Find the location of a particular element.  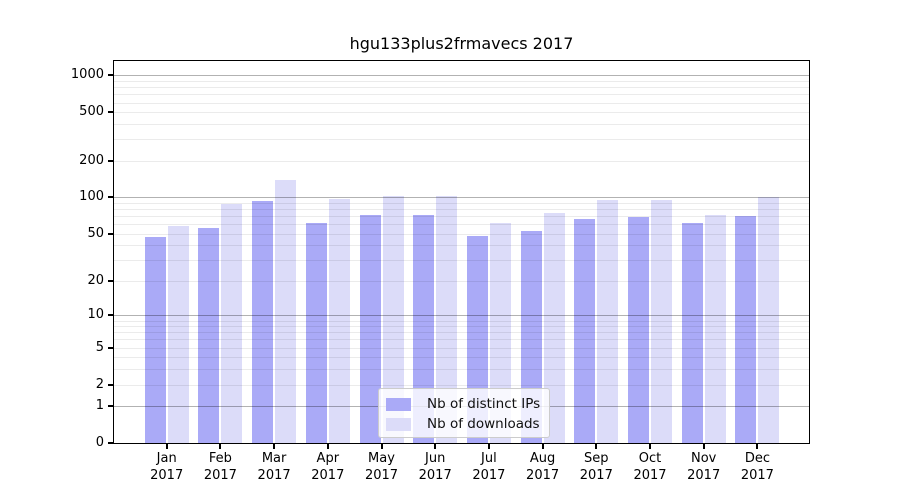

x-tick-label-aug: Aug 2017 is located at coordinates (543, 467).